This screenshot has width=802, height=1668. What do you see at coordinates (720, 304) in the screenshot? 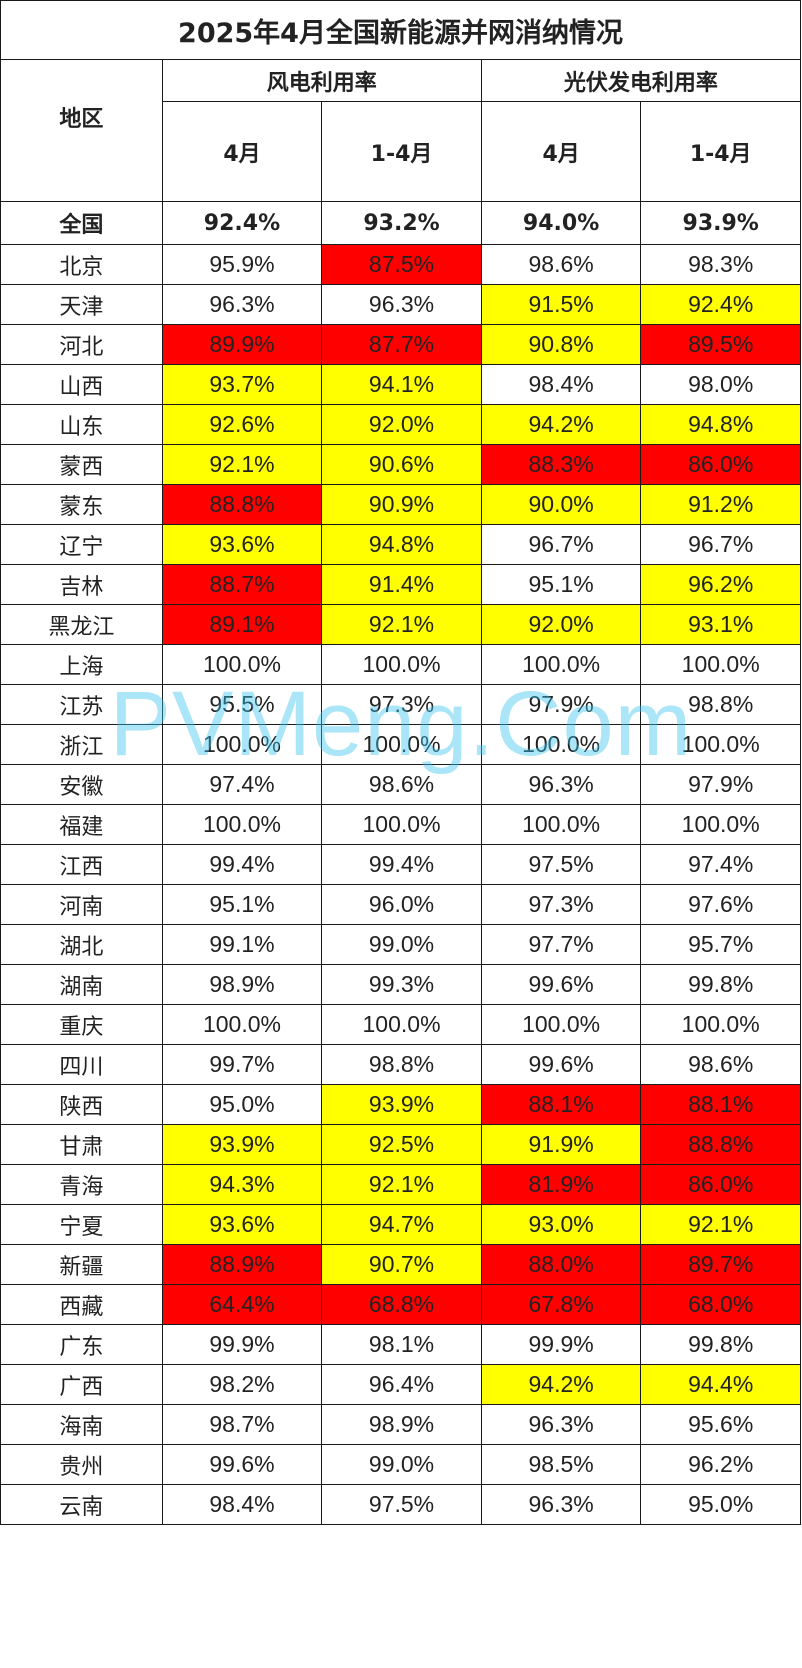
I see `solar-jan-apr-value: 92.4%` at bounding box center [720, 304].